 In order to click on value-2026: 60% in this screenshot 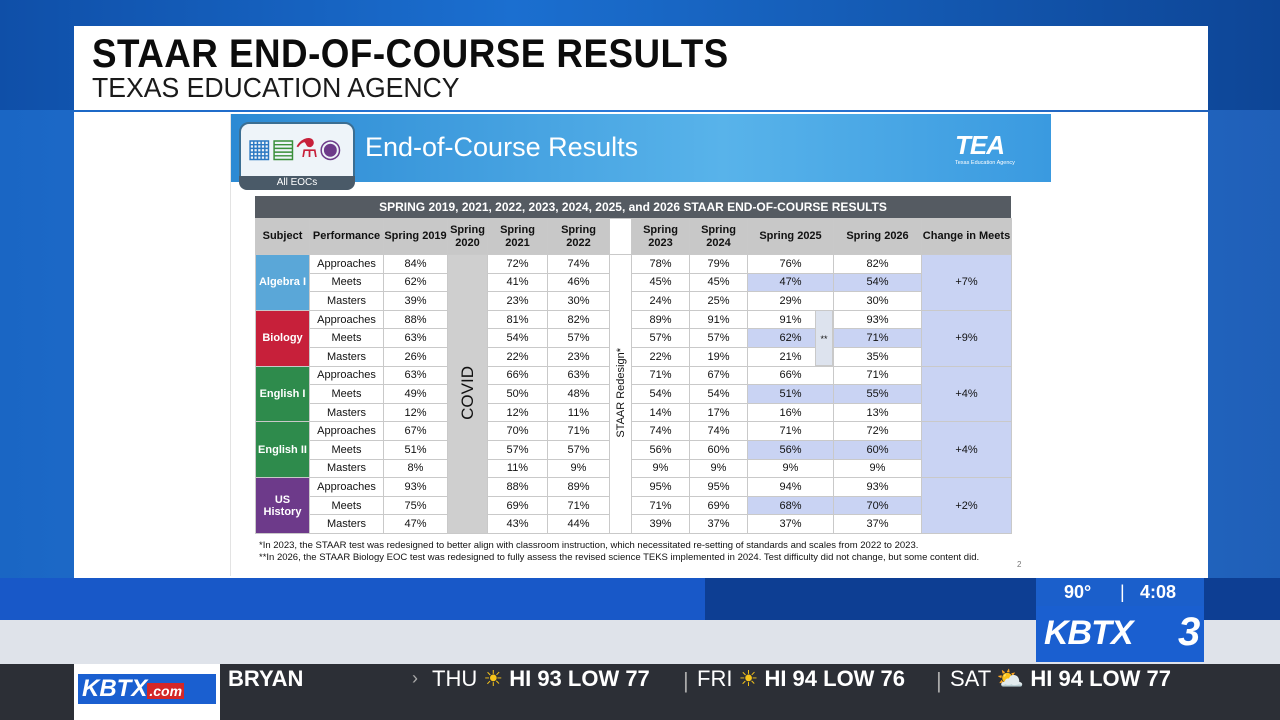, I will do `click(877, 449)`.